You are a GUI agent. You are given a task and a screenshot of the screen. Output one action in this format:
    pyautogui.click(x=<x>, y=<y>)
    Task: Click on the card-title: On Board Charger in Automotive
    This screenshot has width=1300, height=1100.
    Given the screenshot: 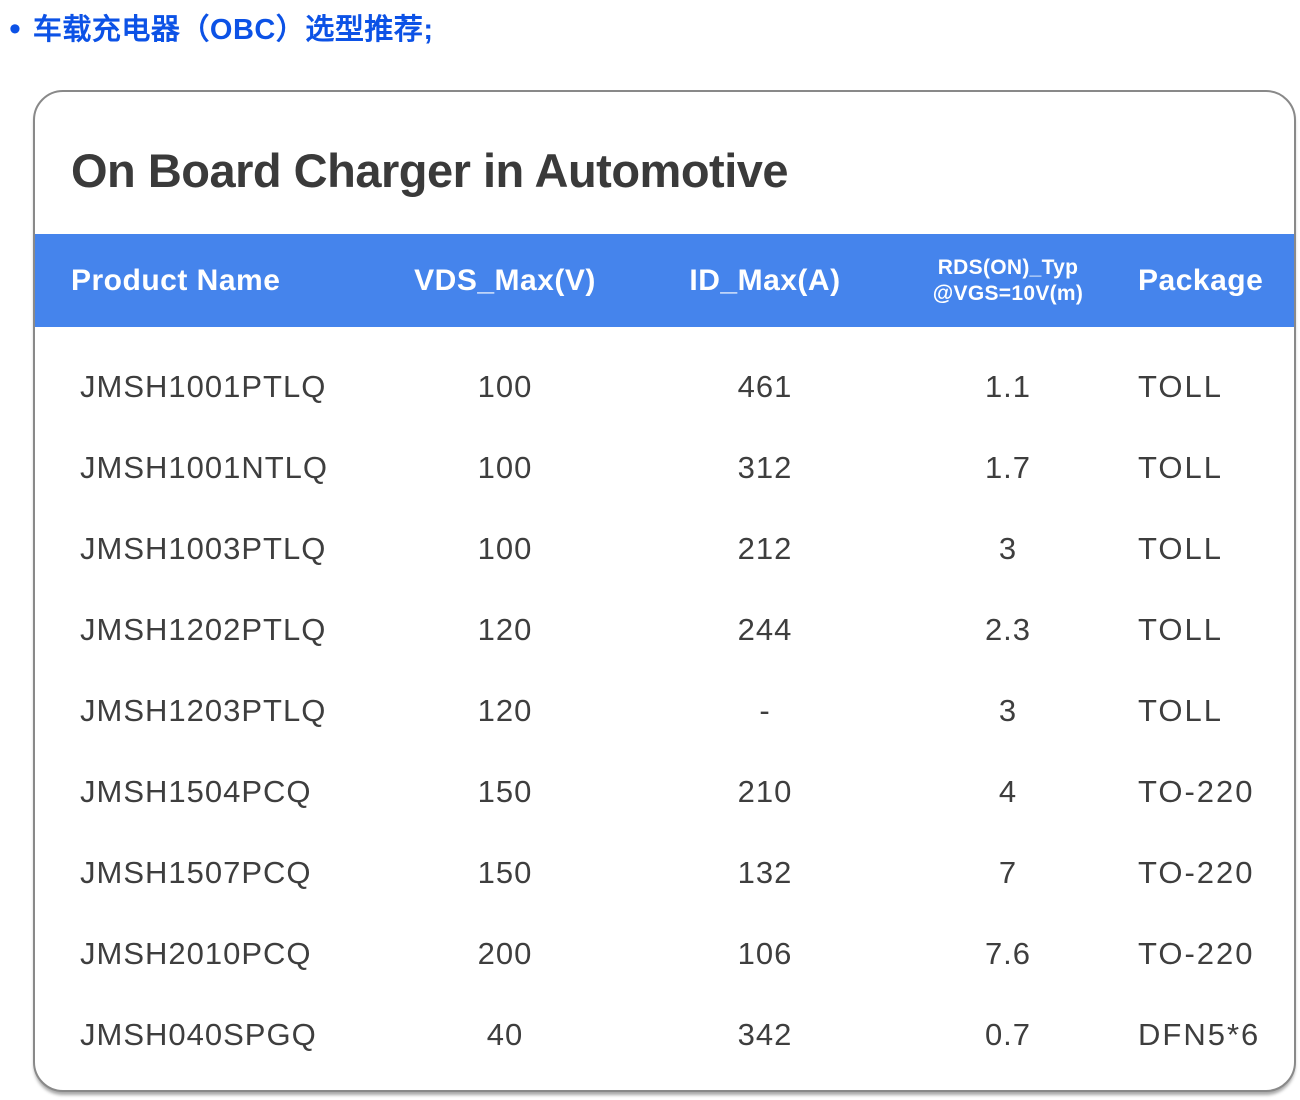 What is the action you would take?
    pyautogui.click(x=430, y=170)
    